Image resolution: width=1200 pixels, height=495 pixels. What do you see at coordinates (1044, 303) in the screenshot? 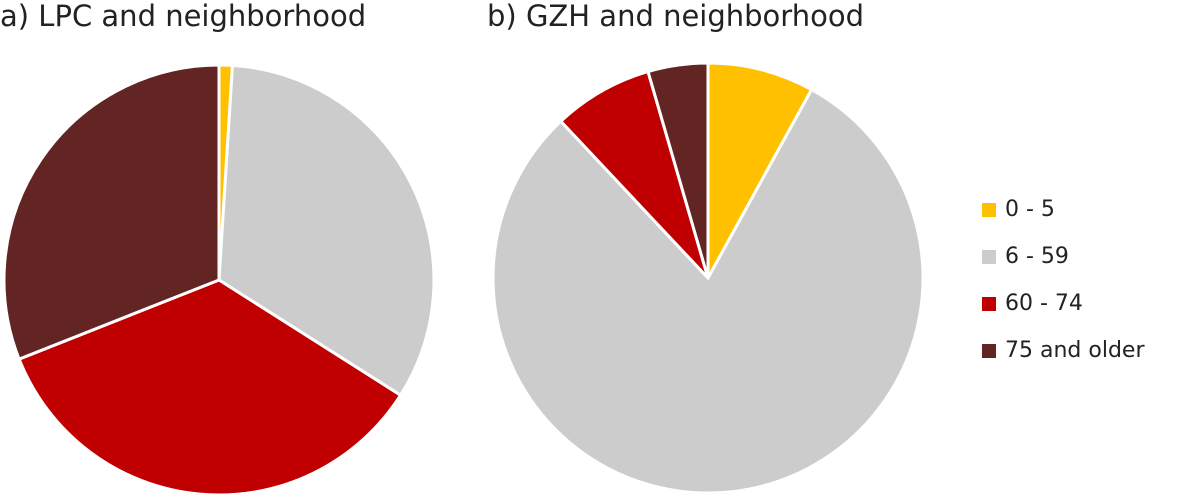
I see `legend-label: 60 - 74` at bounding box center [1044, 303].